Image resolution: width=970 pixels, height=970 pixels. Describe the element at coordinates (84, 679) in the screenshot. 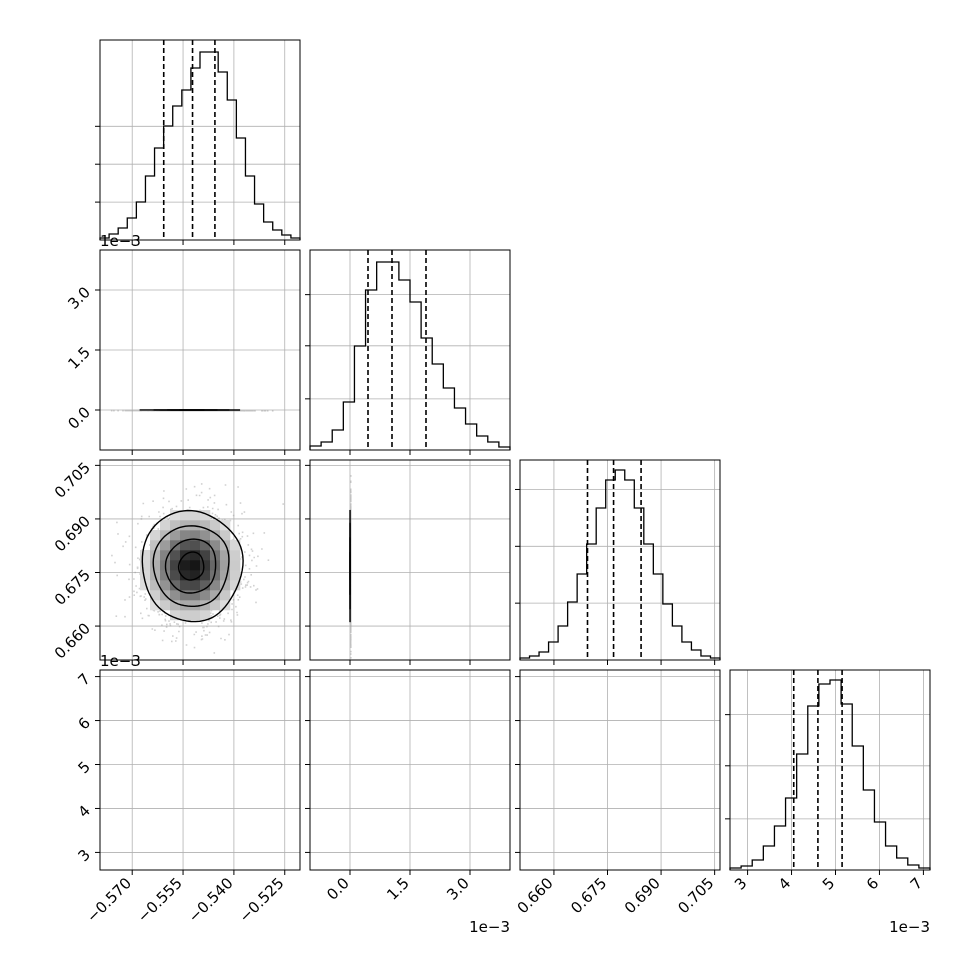

I see `y-tick-label: 7` at that location.